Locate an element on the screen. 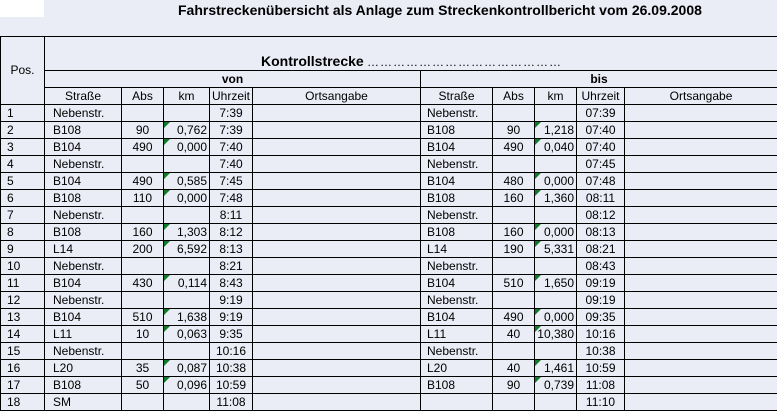 The height and width of the screenshot is (411, 777). col-abs-bis: Abs is located at coordinates (514, 96).